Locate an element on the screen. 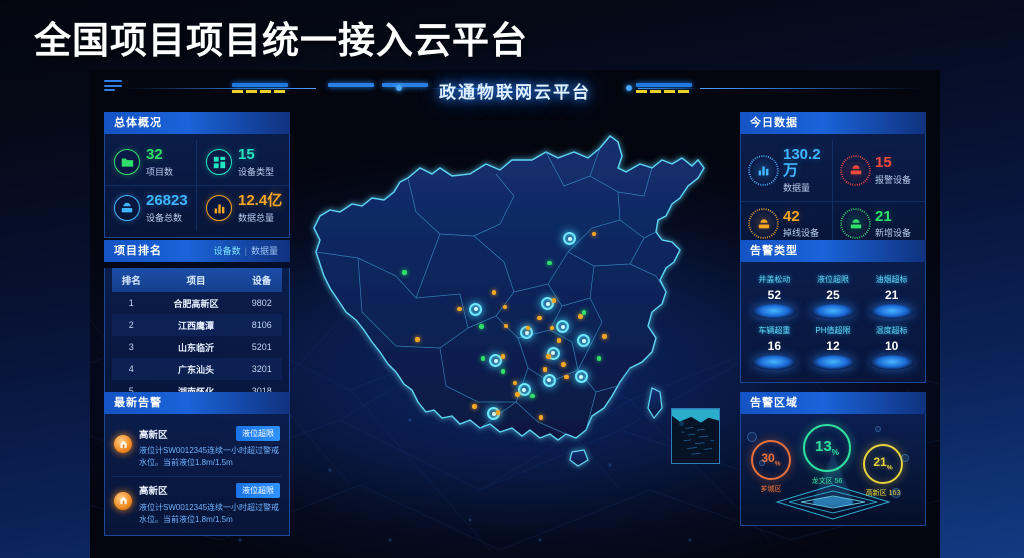 The height and width of the screenshot is (558, 1024). overview-stat-3: 26823 设备总数 is located at coordinates (151, 208).